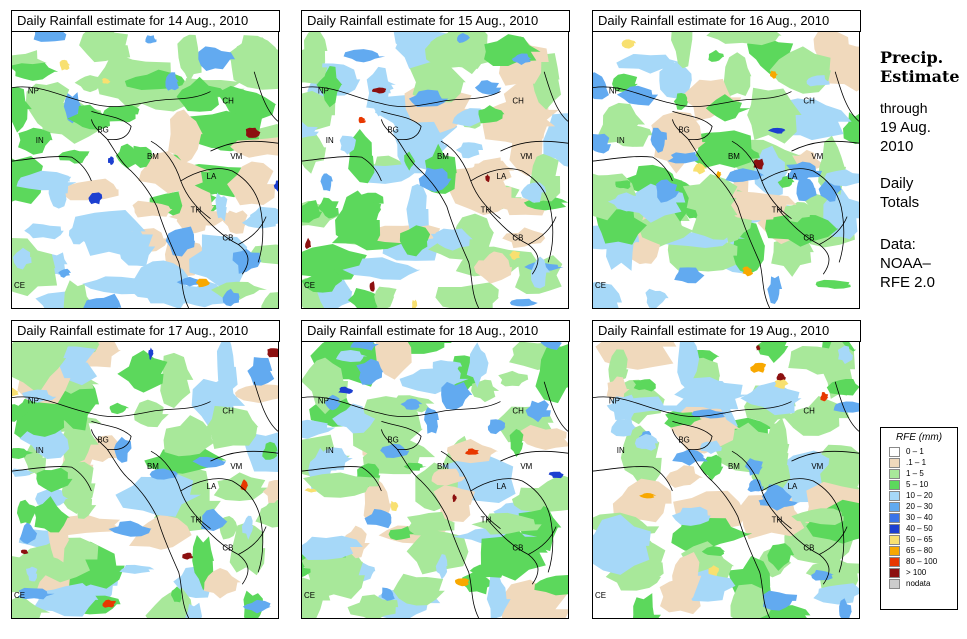 This screenshot has height=639, width=967. I want to click on legend-label: 5 – 10, so click(917, 484).